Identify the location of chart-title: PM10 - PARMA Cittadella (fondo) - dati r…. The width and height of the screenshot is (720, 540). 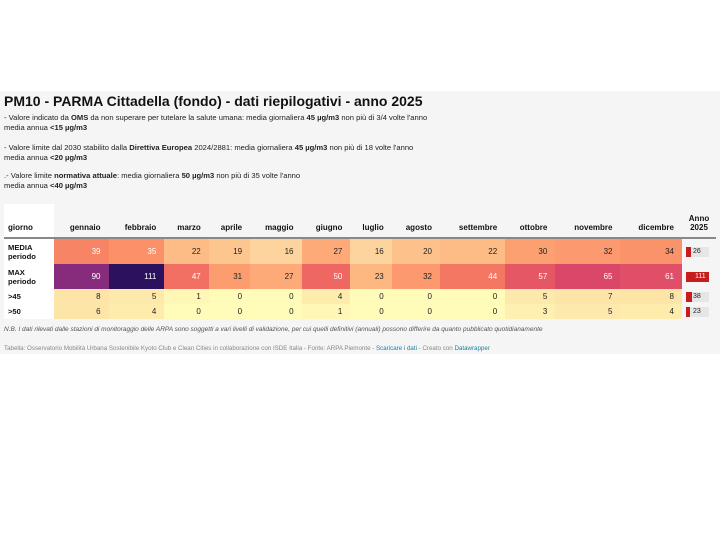
(213, 101).